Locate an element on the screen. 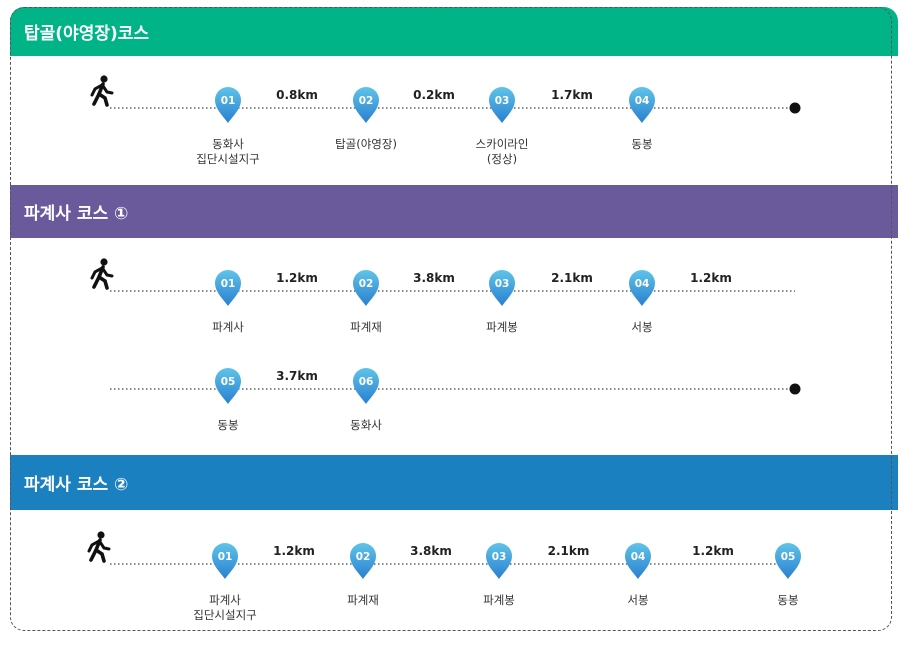 This screenshot has width=908, height=647. section-title: 파계사 코스 ① is located at coordinates (76, 214).